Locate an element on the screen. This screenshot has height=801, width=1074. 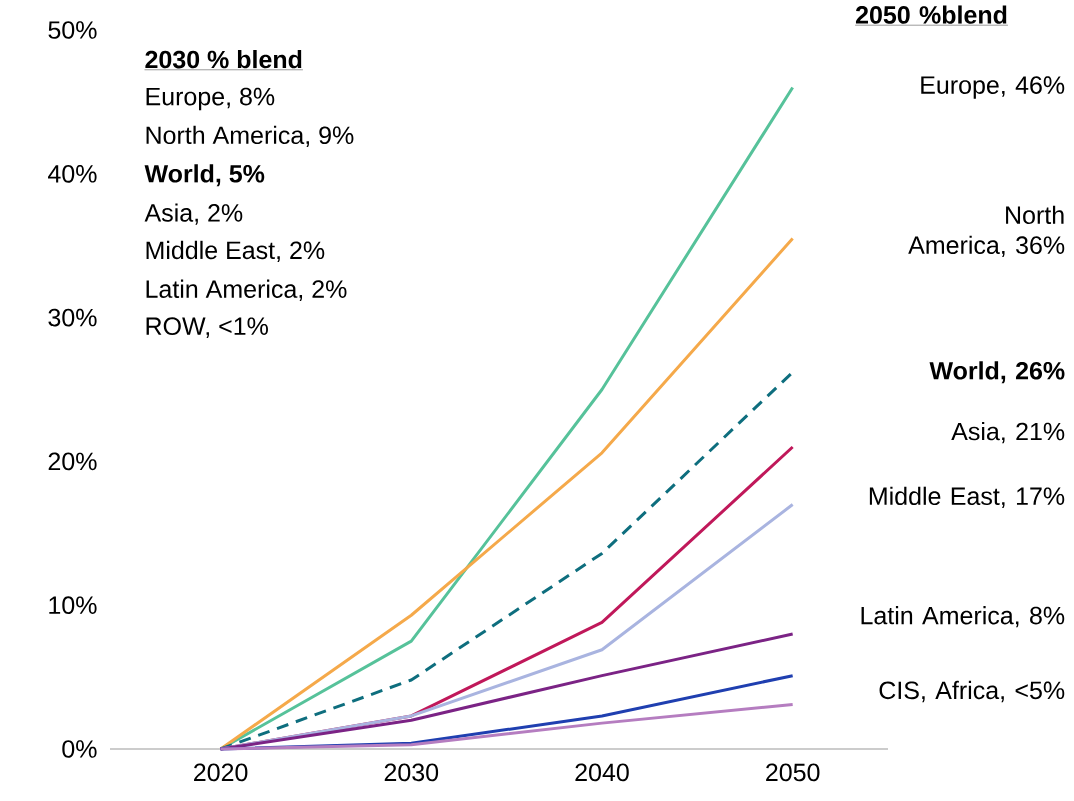
annotation: CIS, Africa, <5% is located at coordinates (972, 691).